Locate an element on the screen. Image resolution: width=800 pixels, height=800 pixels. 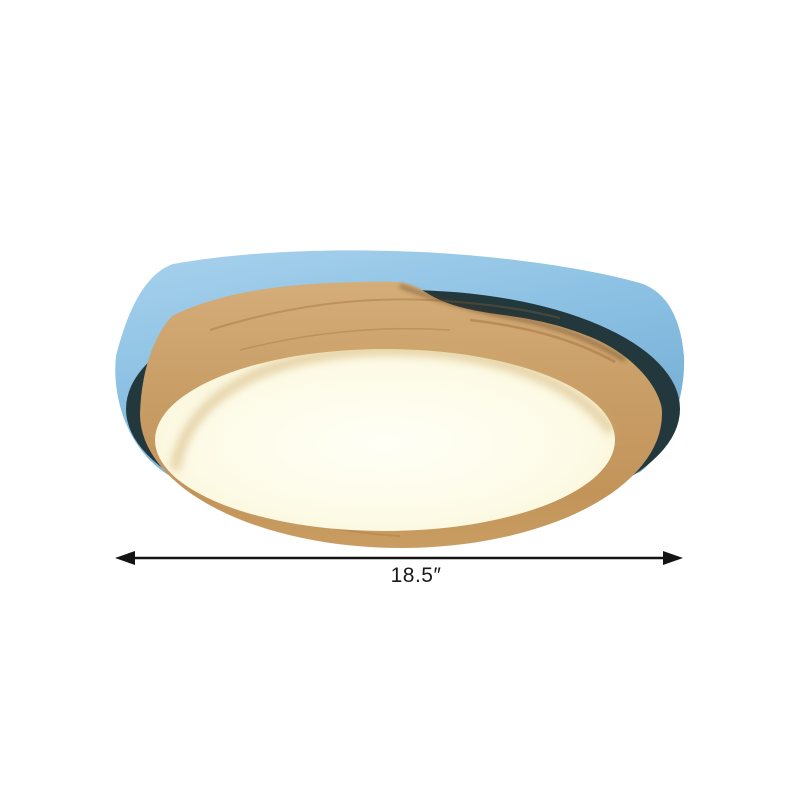
dimension-annotation is located at coordinates (399, 558).